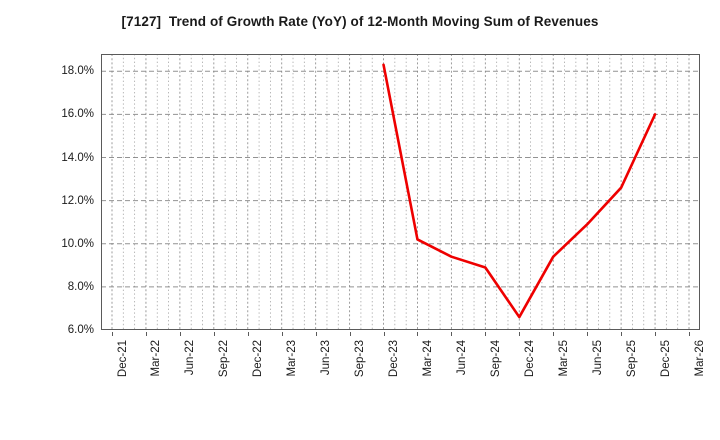 The width and height of the screenshot is (720, 440). What do you see at coordinates (292, 358) in the screenshot?
I see `x-tick-label: Mar-23` at bounding box center [292, 358].